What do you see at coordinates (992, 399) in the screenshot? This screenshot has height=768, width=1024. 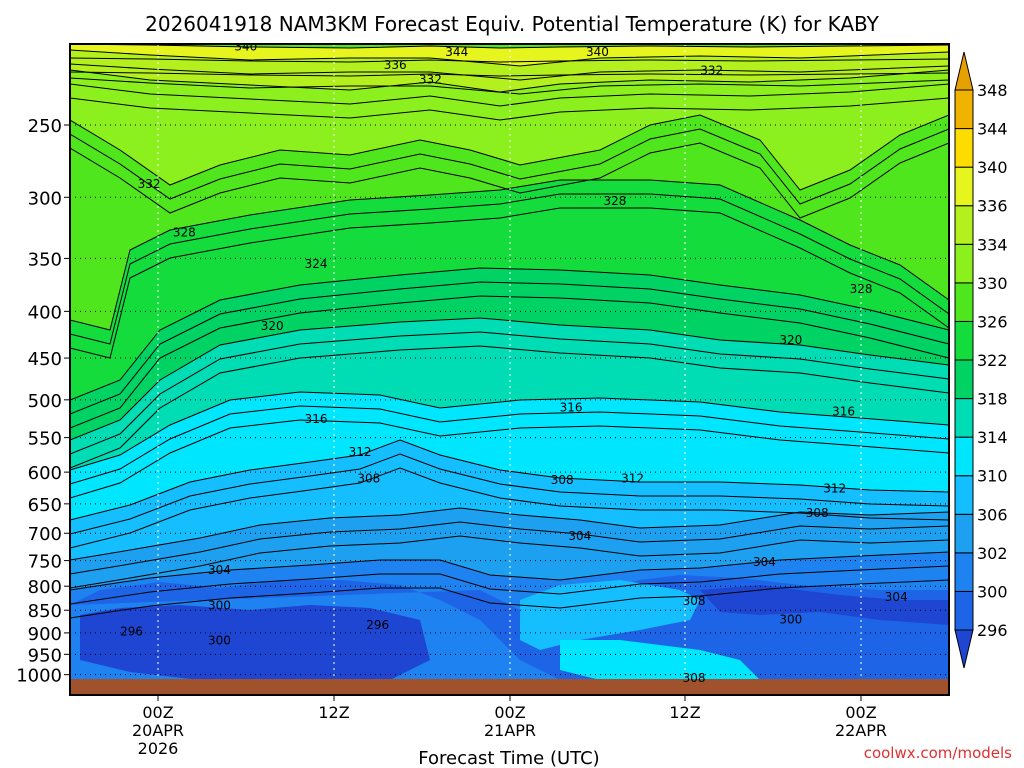 I see `colorbar-label: 318` at bounding box center [992, 399].